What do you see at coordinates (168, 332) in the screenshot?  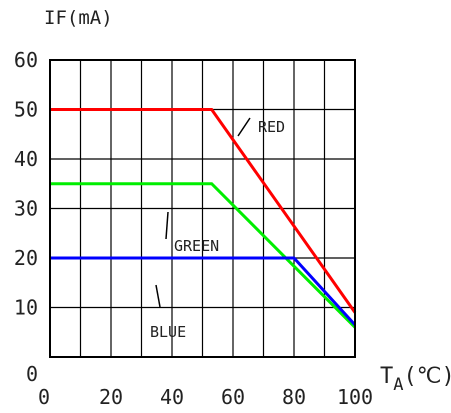 I see `blue-label: BLUE` at bounding box center [168, 332].